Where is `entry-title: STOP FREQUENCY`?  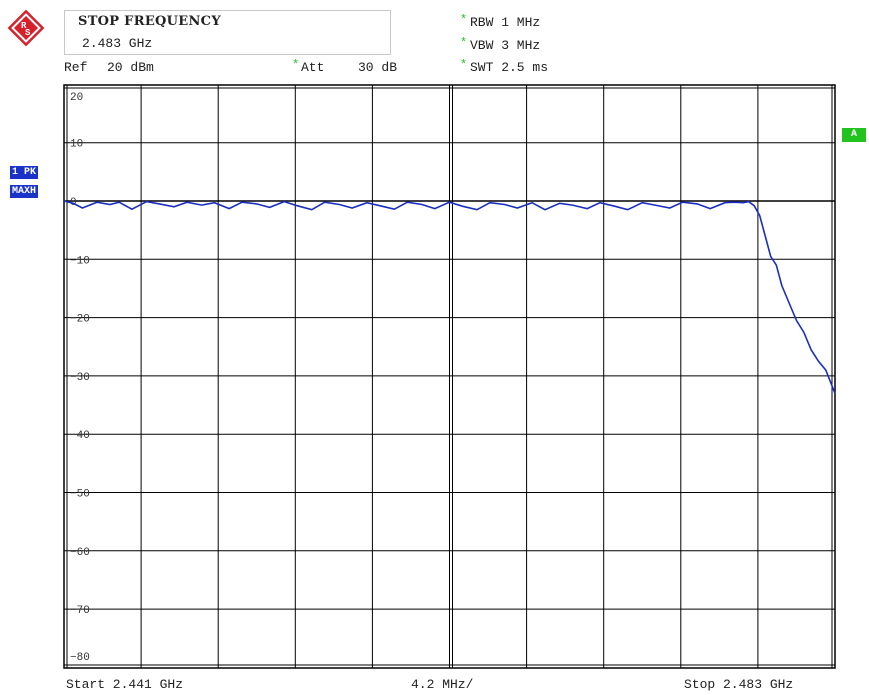 entry-title: STOP FREQUENCY is located at coordinates (149, 21).